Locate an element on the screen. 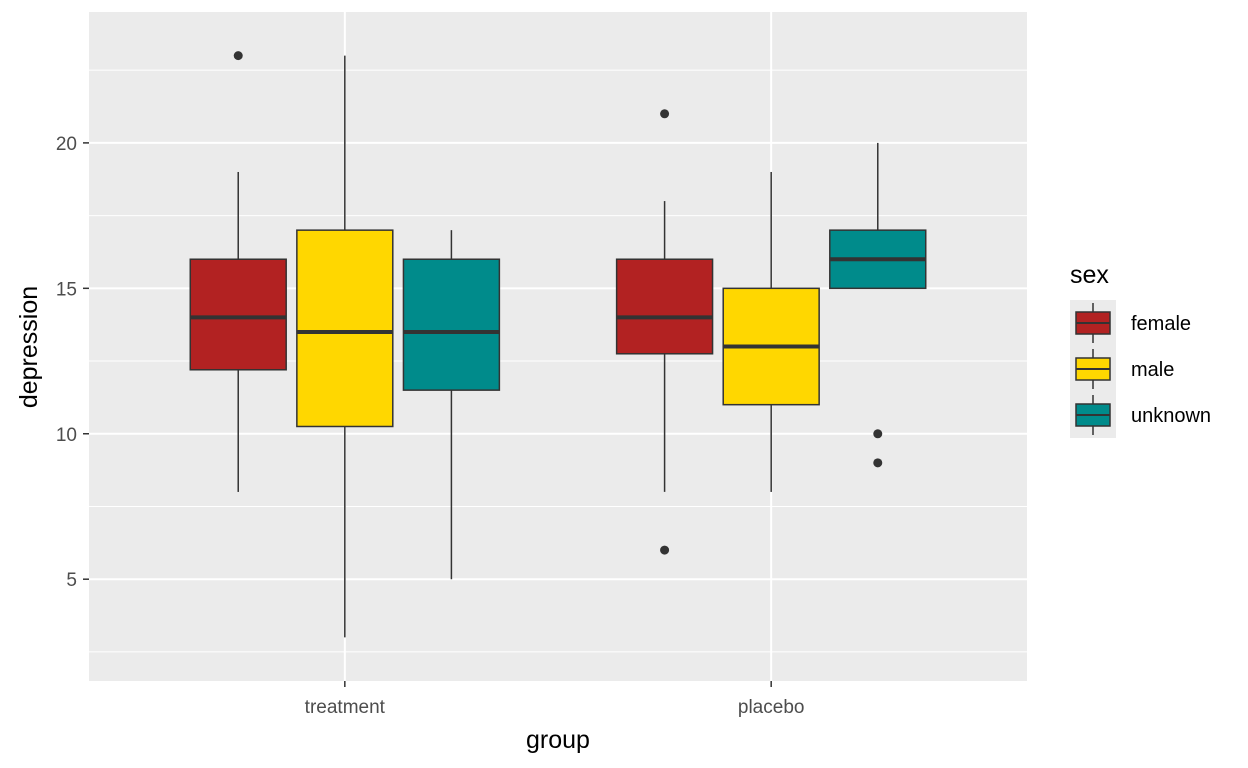  box-male-treatment is located at coordinates (345, 346).